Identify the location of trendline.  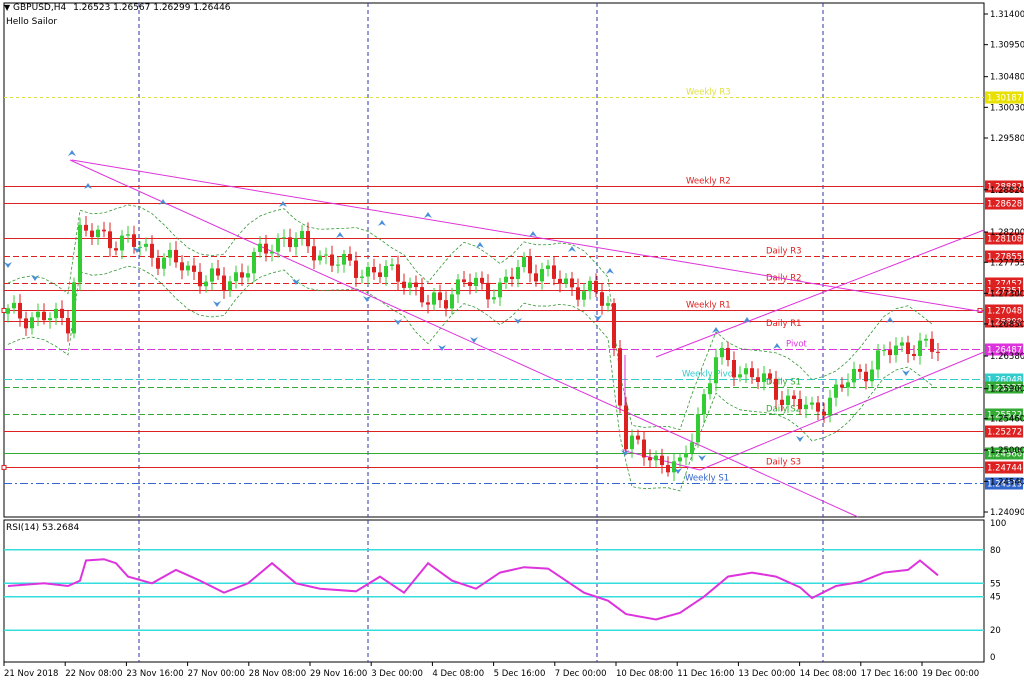
(820, 293).